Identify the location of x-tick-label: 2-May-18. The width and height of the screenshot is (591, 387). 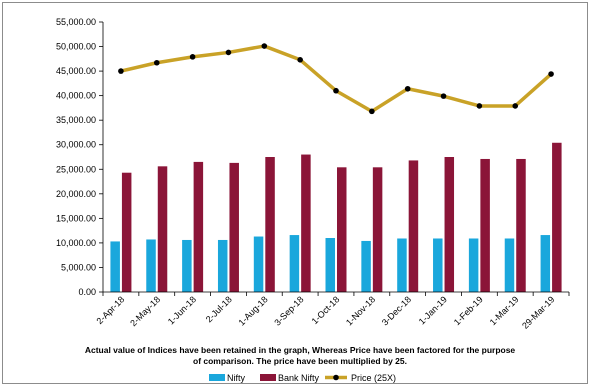
(145, 311).